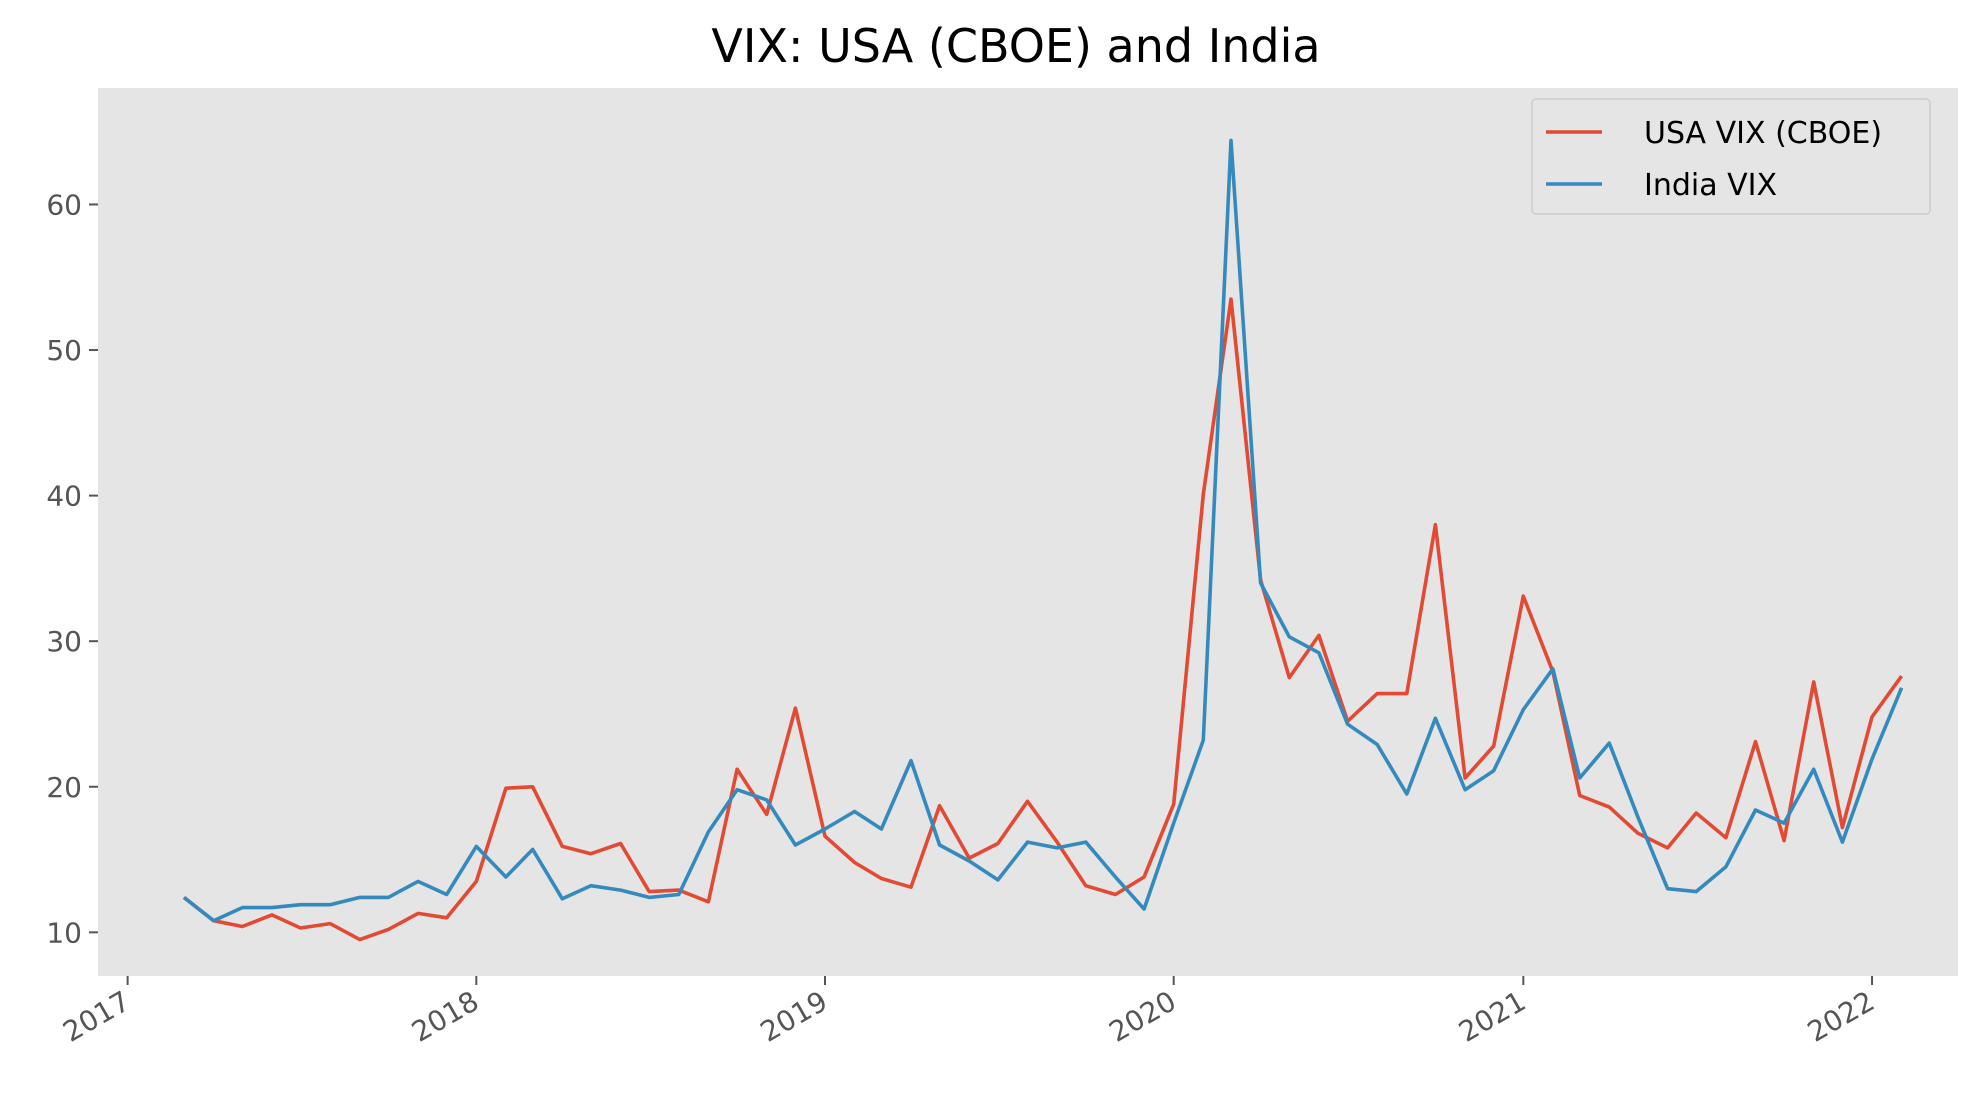 The height and width of the screenshot is (1099, 1973). Describe the element at coordinates (64, 496) in the screenshot. I see `y-tick-label: 40` at that location.